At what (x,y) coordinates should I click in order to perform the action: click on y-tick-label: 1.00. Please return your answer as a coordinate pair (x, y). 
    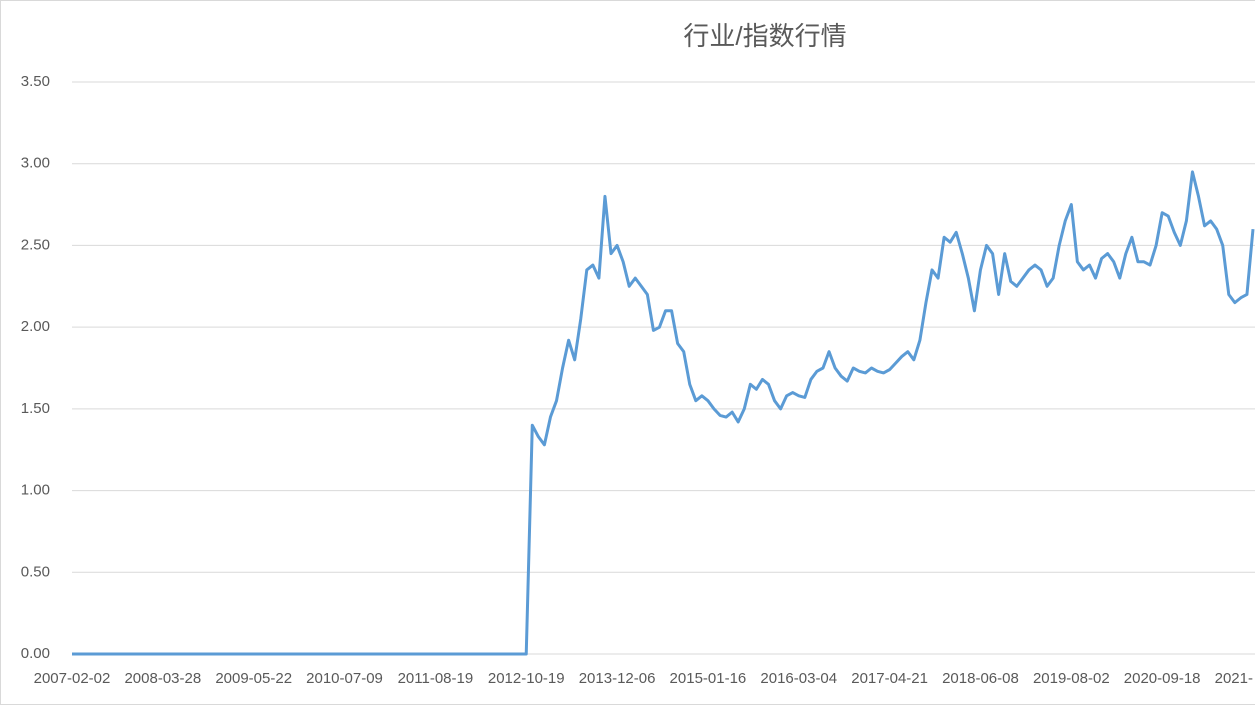
    Looking at the image, I should click on (35, 490).